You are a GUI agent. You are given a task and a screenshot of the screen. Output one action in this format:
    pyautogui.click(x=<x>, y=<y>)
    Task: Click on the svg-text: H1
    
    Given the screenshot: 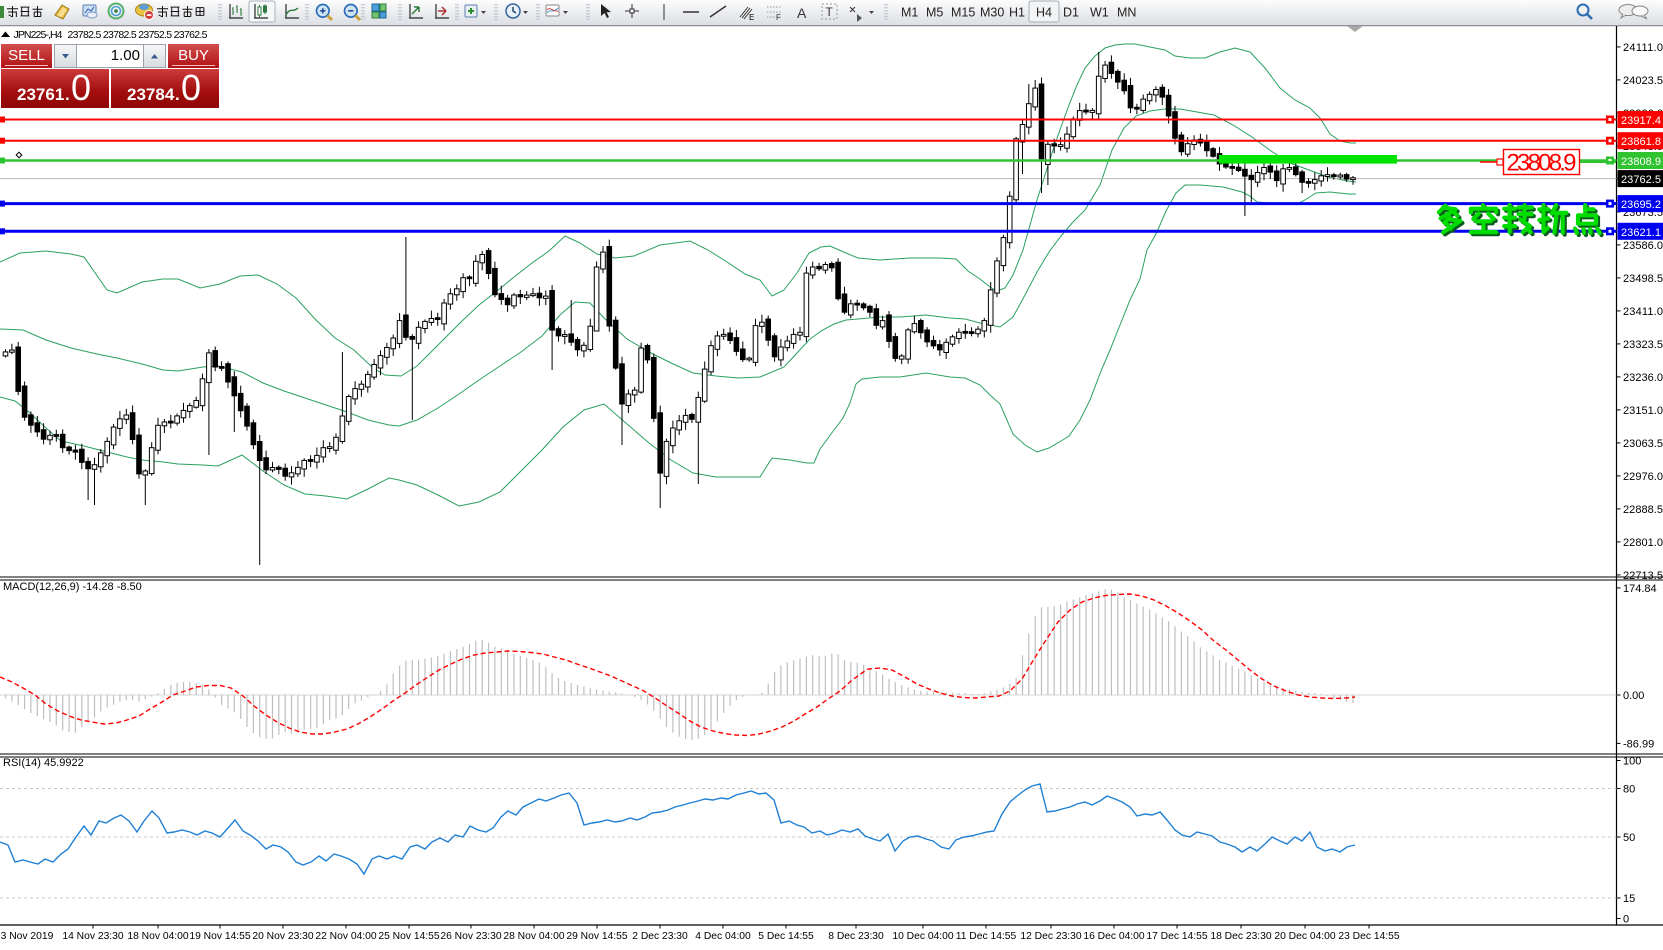 What is the action you would take?
    pyautogui.click(x=1017, y=13)
    